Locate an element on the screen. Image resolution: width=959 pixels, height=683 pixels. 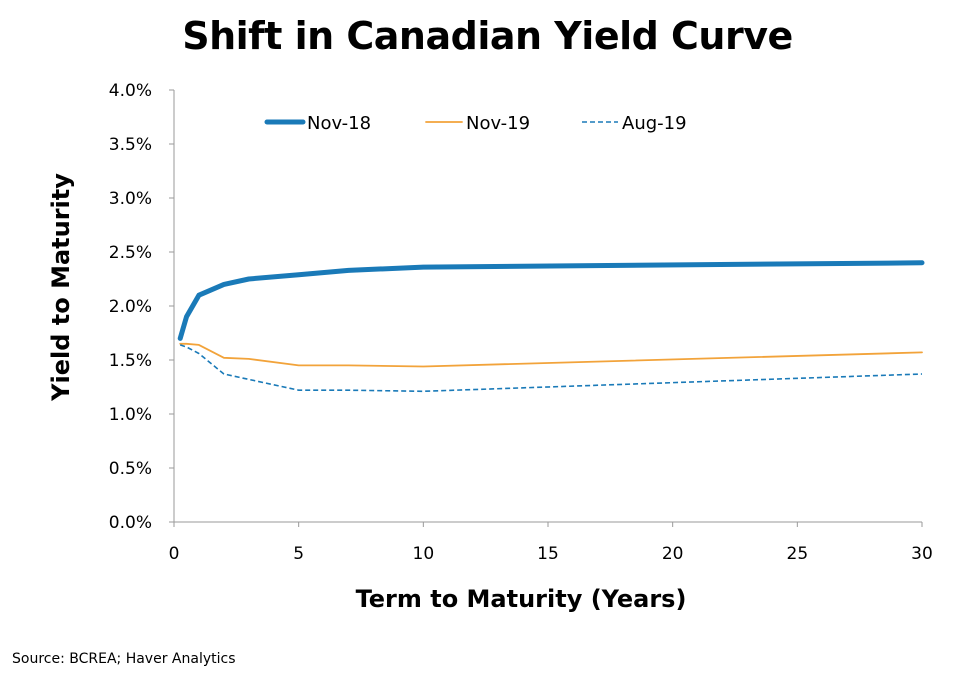
x-axis-title: Term to Maturity (Years) is located at coordinates (521, 599).